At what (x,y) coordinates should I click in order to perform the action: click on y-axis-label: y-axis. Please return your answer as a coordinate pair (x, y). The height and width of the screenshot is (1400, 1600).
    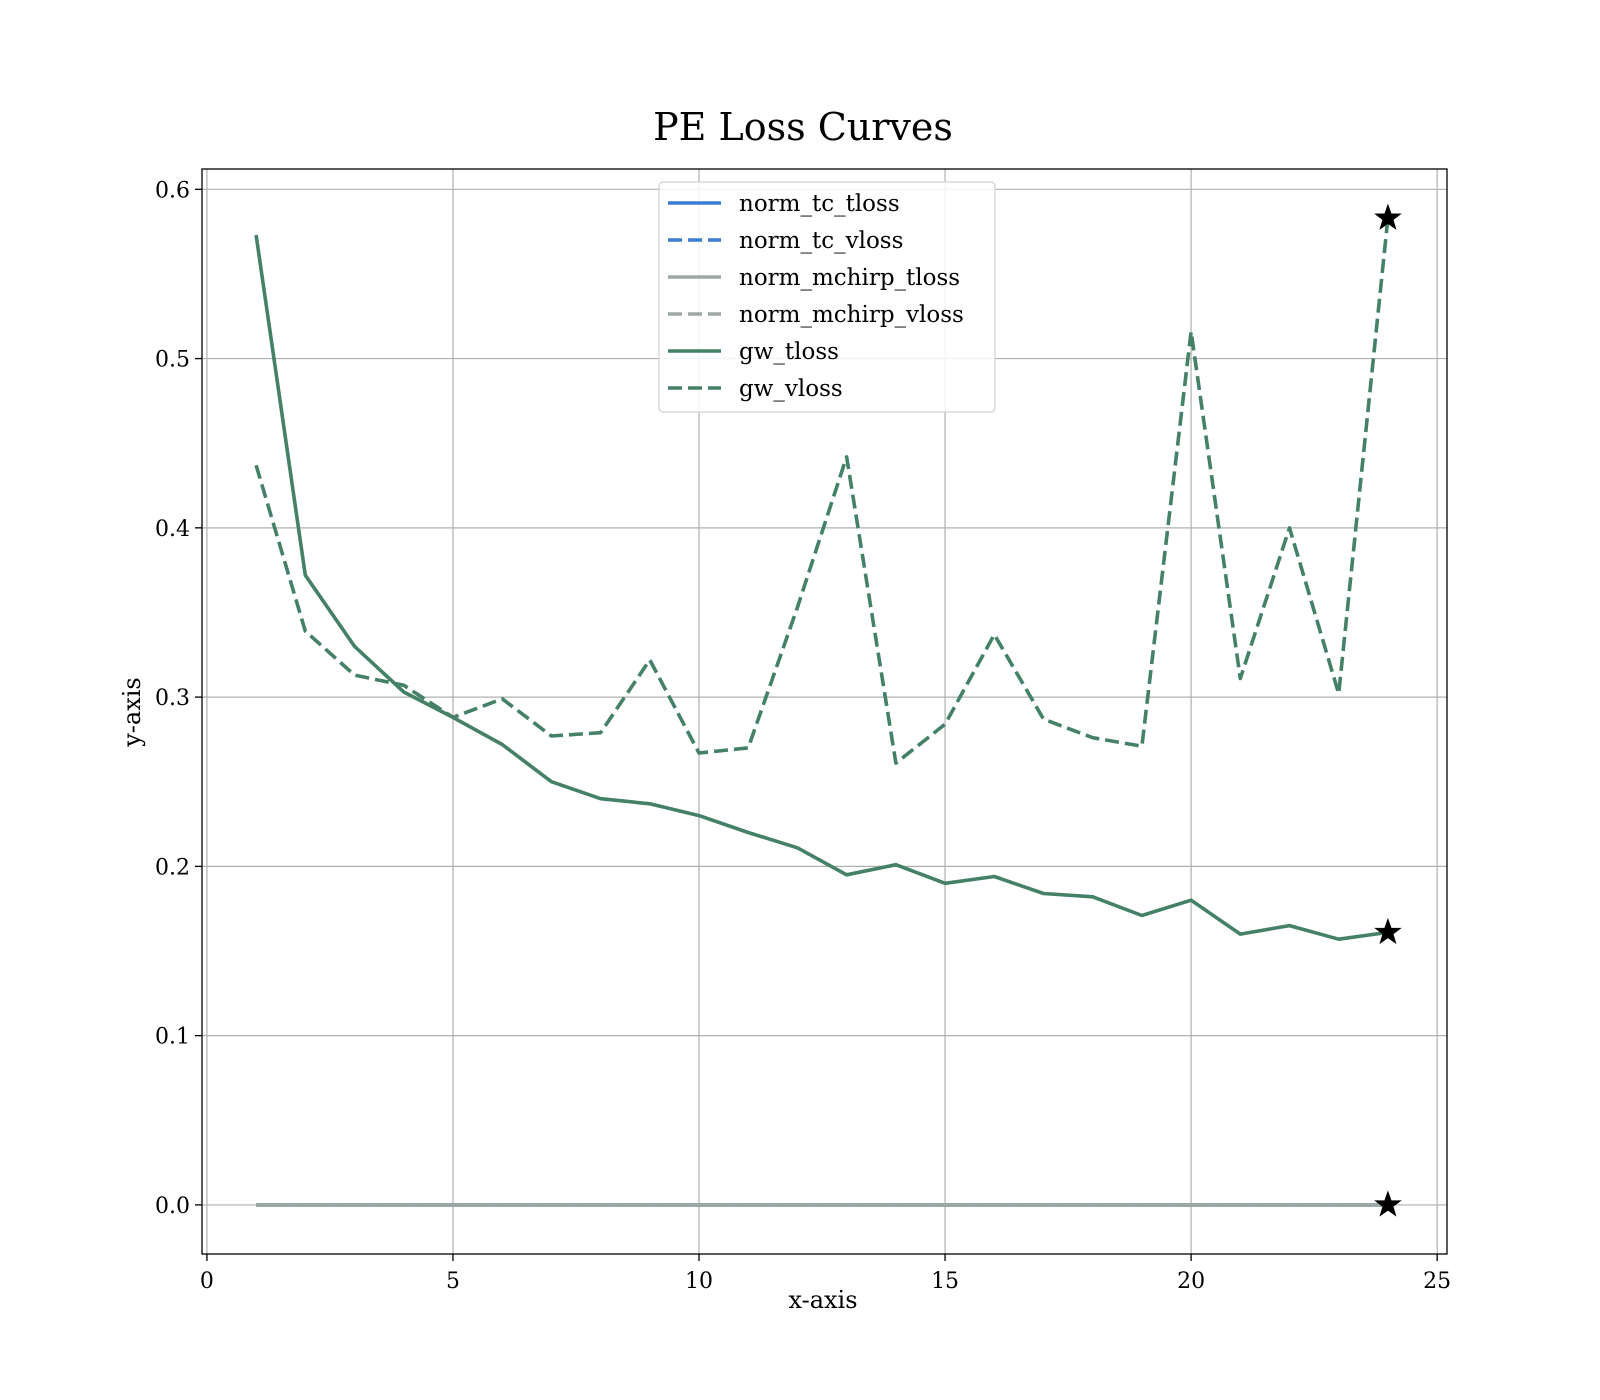
    Looking at the image, I should click on (132, 712).